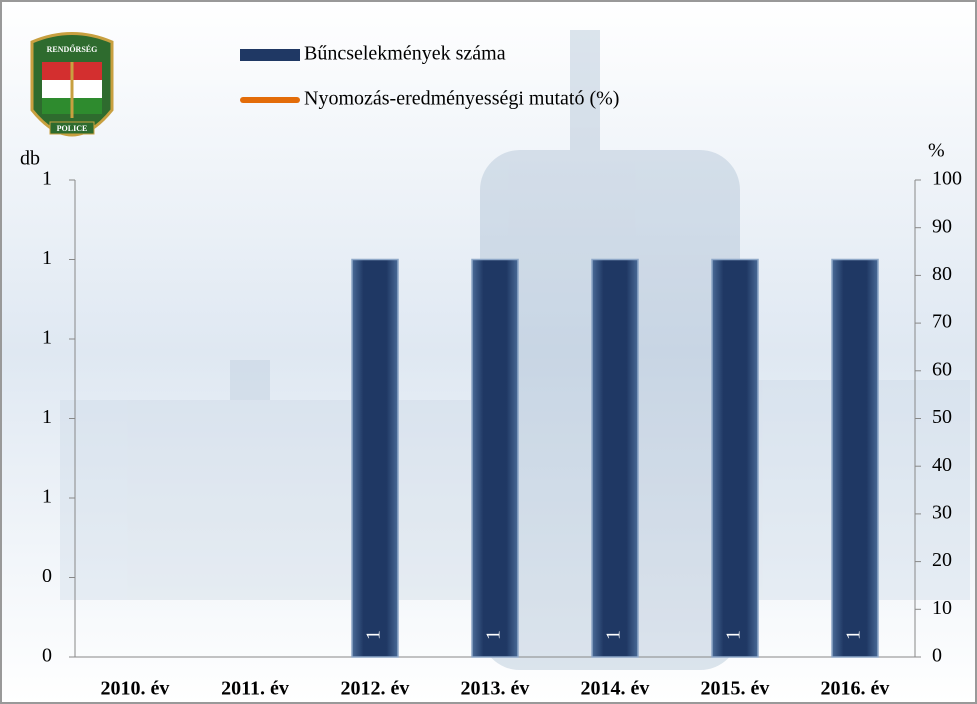  I want to click on x-tick-label: 2013. év, so click(495, 689).